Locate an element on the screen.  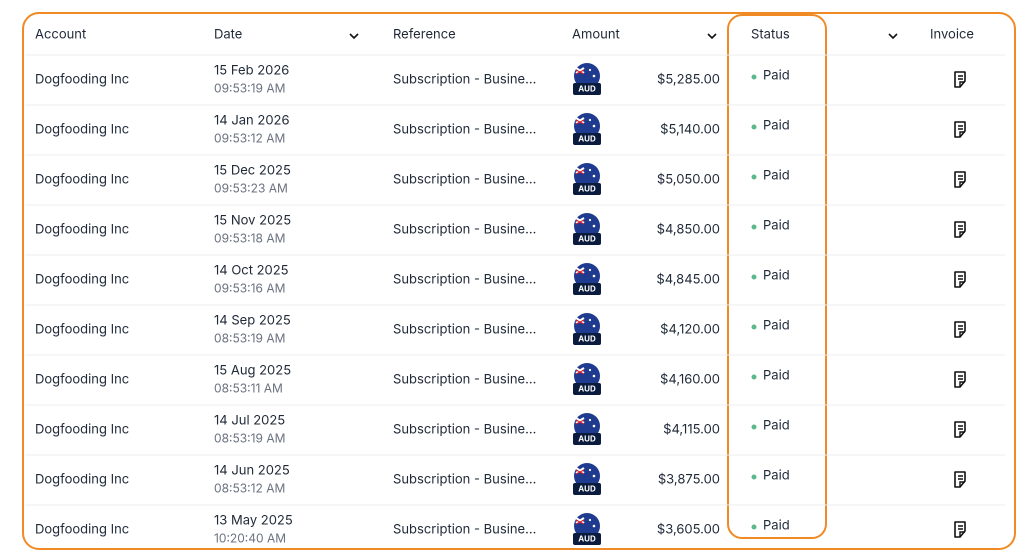
column-header: Status is located at coordinates (770, 35).